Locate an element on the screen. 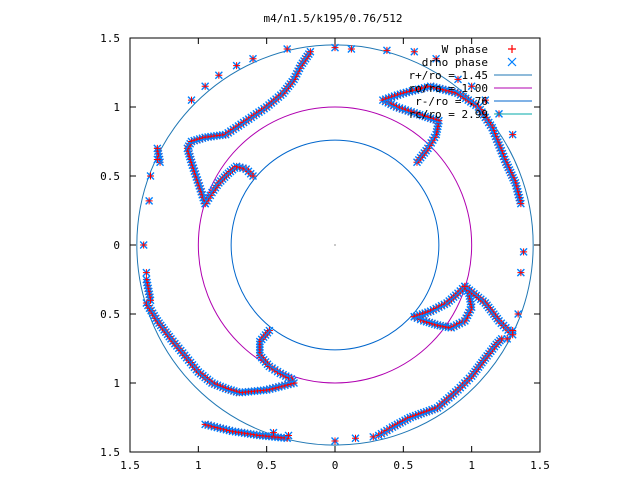  x-tick-label: 0 is located at coordinates (335, 465).